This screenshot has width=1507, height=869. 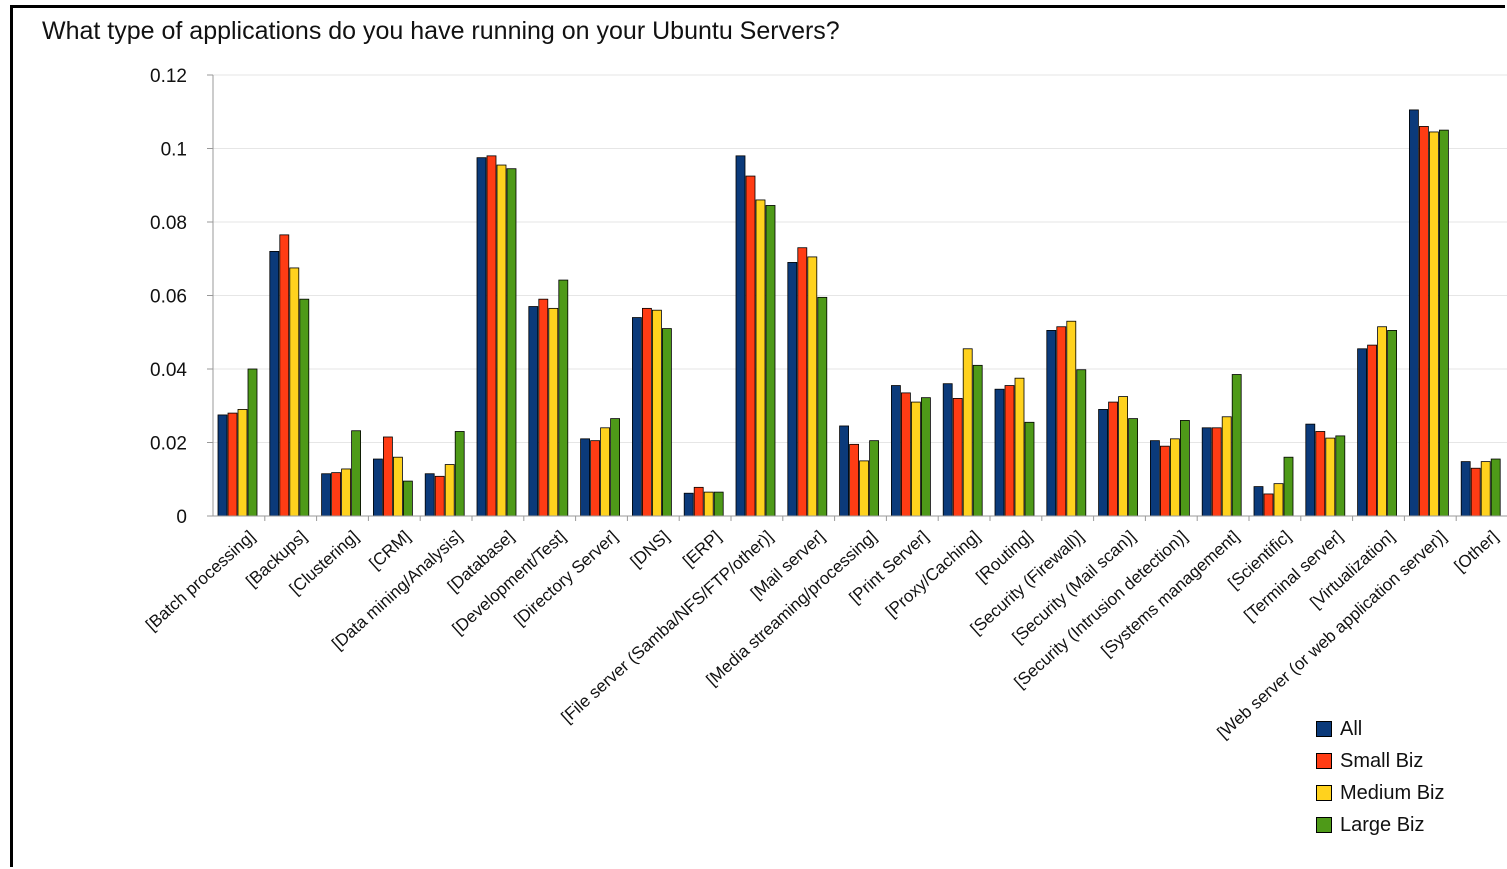 What do you see at coordinates (1351, 728) in the screenshot?
I see `legend-label: All` at bounding box center [1351, 728].